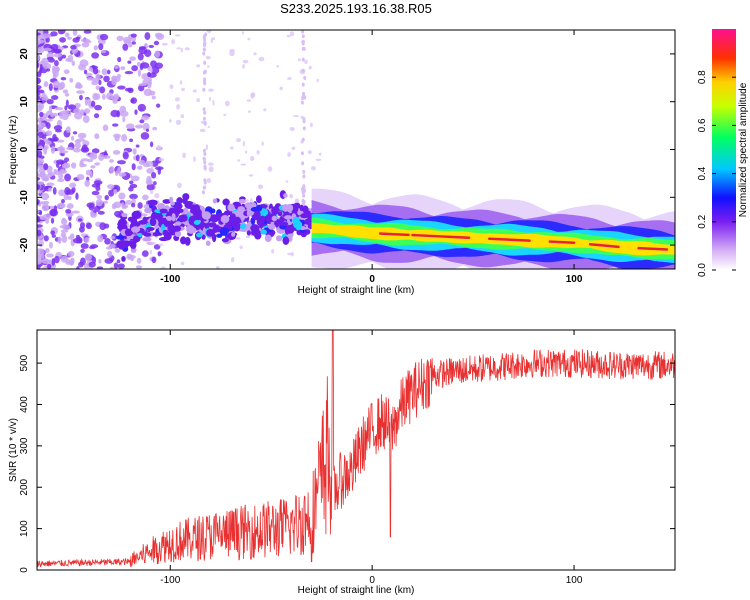 The width and height of the screenshot is (750, 600). I want to click on snr-ytick-label: 500, so click(24, 362).